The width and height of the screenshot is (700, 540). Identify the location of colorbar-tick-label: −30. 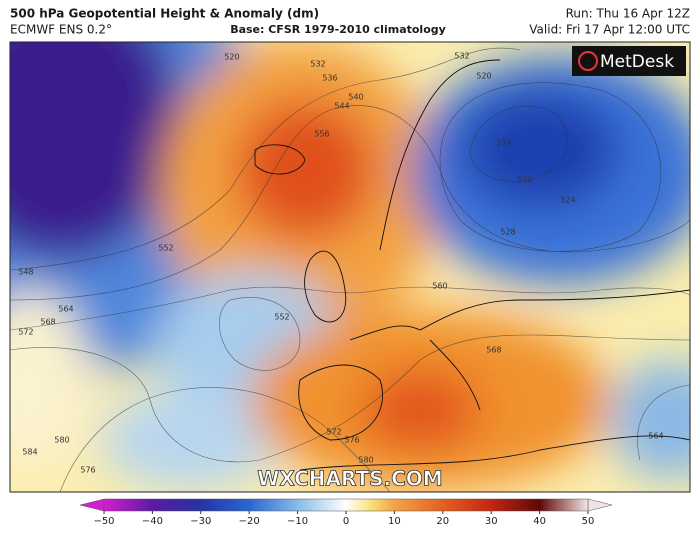
(200, 521).